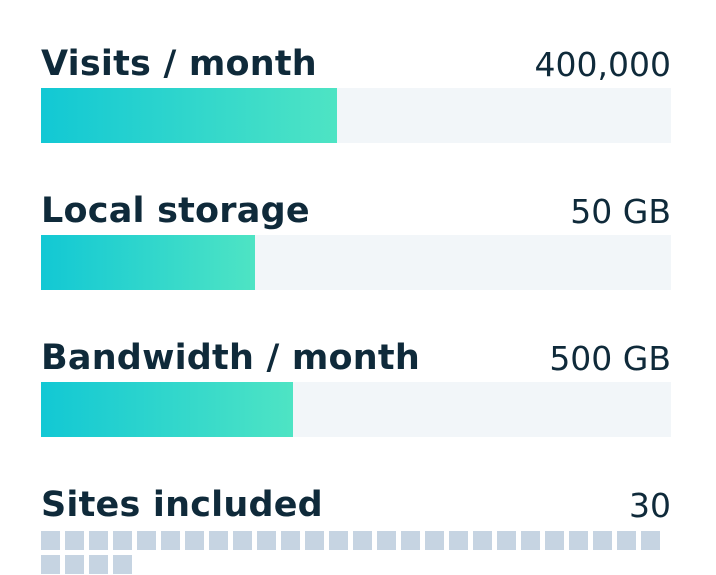 The image size is (716, 575). What do you see at coordinates (356, 63) in the screenshot?
I see `metric-visits-header: Visits / month 400,000` at bounding box center [356, 63].